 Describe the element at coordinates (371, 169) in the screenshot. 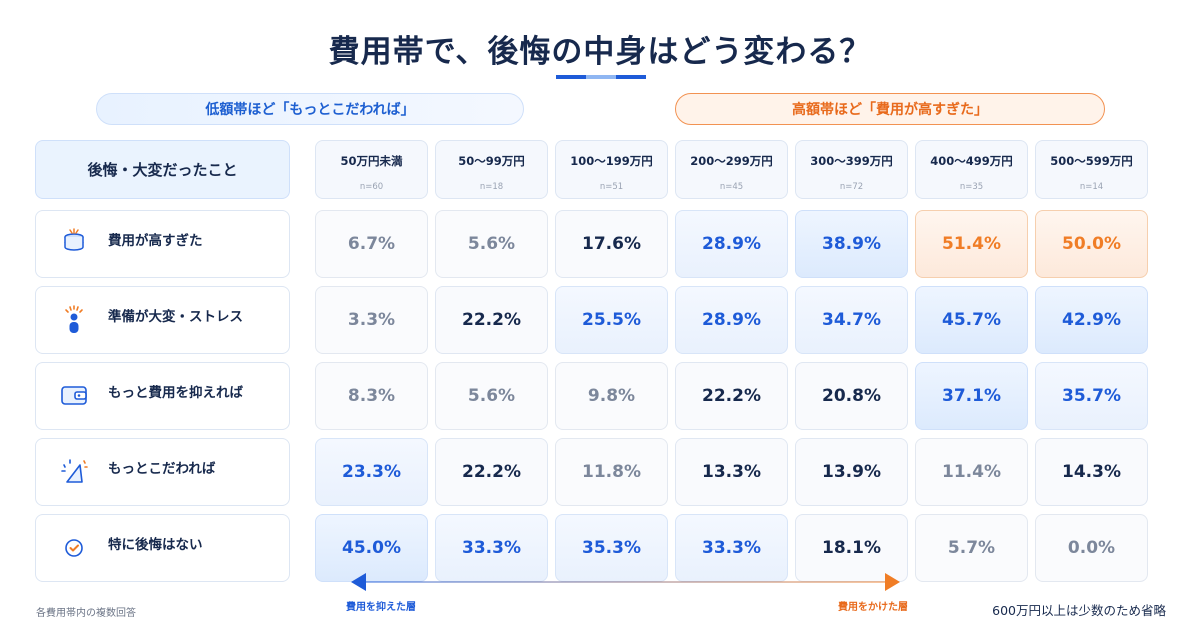

I see `column-header: 50万円未満 n=60` at that location.